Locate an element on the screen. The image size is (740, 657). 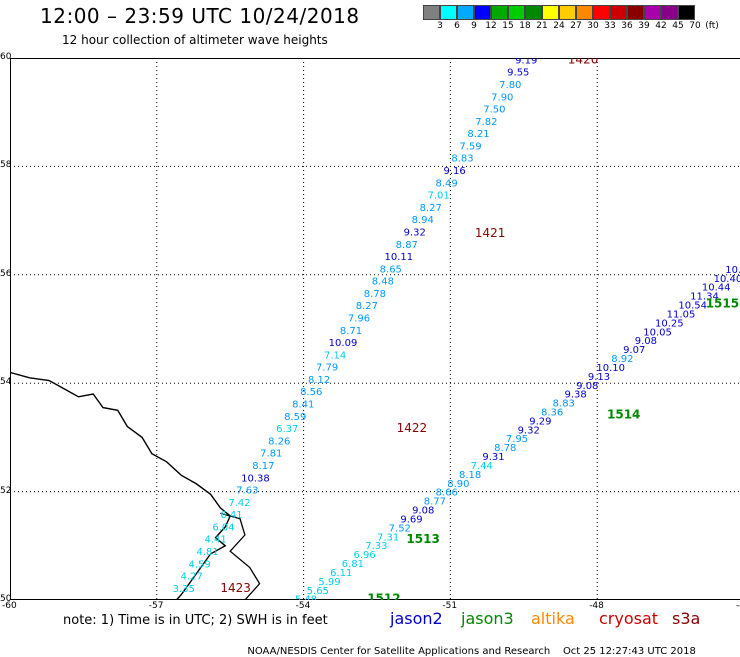
legend-item: altika is located at coordinates (553, 618).